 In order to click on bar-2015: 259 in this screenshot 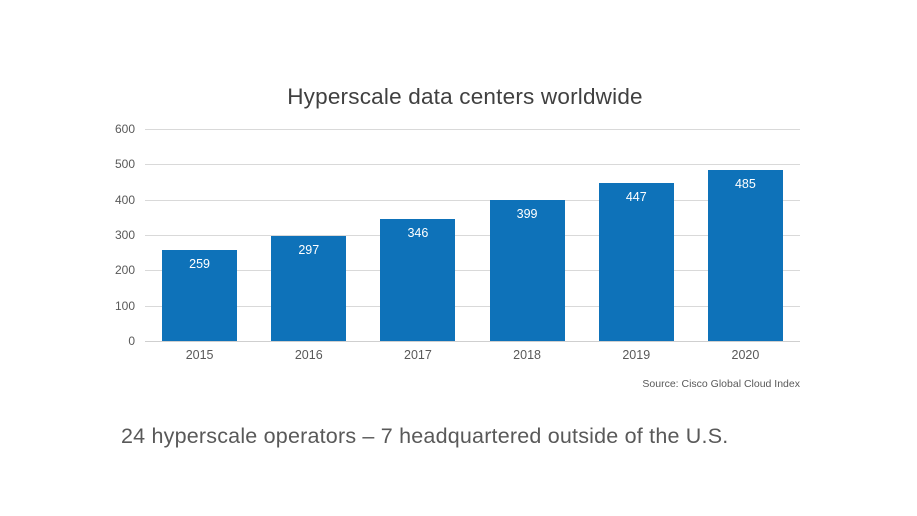, I will do `click(200, 295)`.